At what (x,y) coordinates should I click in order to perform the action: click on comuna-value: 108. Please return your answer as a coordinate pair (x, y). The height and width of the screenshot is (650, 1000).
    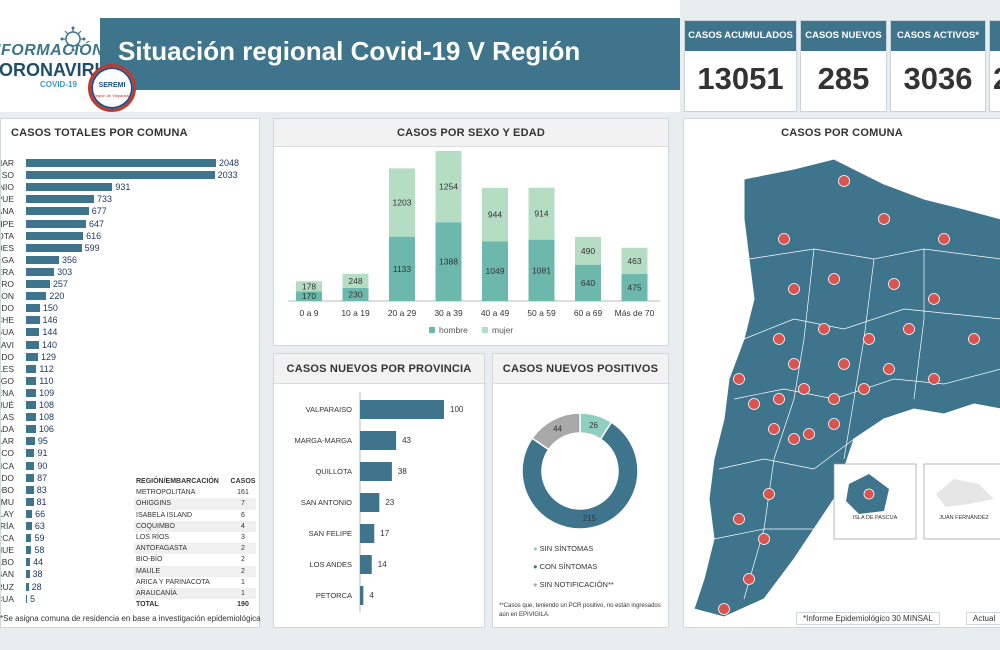
    Looking at the image, I should click on (47, 405).